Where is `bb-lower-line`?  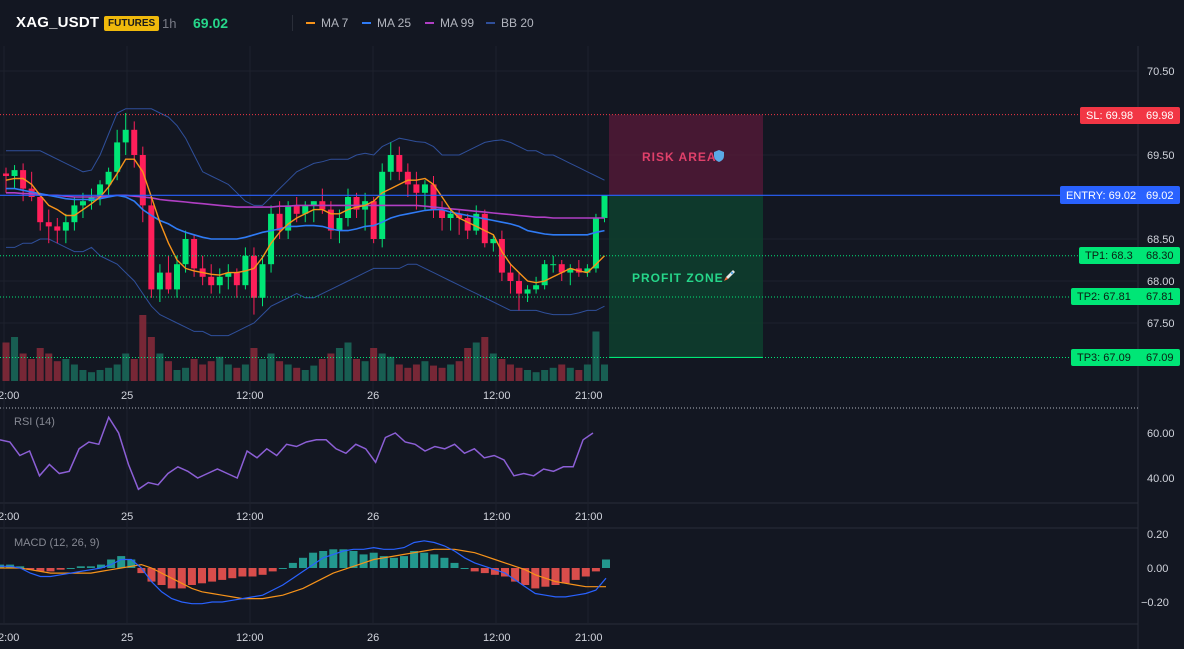
bb-lower-line is located at coordinates (305, 287).